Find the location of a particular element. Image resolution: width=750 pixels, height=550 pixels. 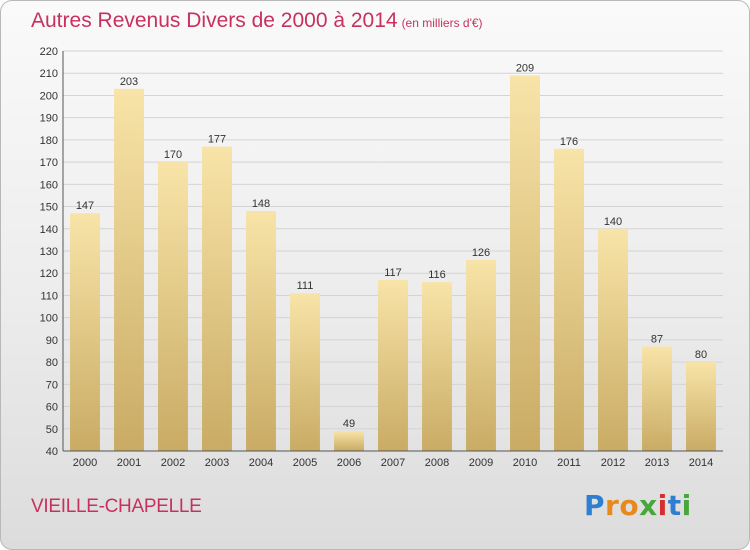

chart-unit-note: (en milliers d'€) is located at coordinates (442, 23).